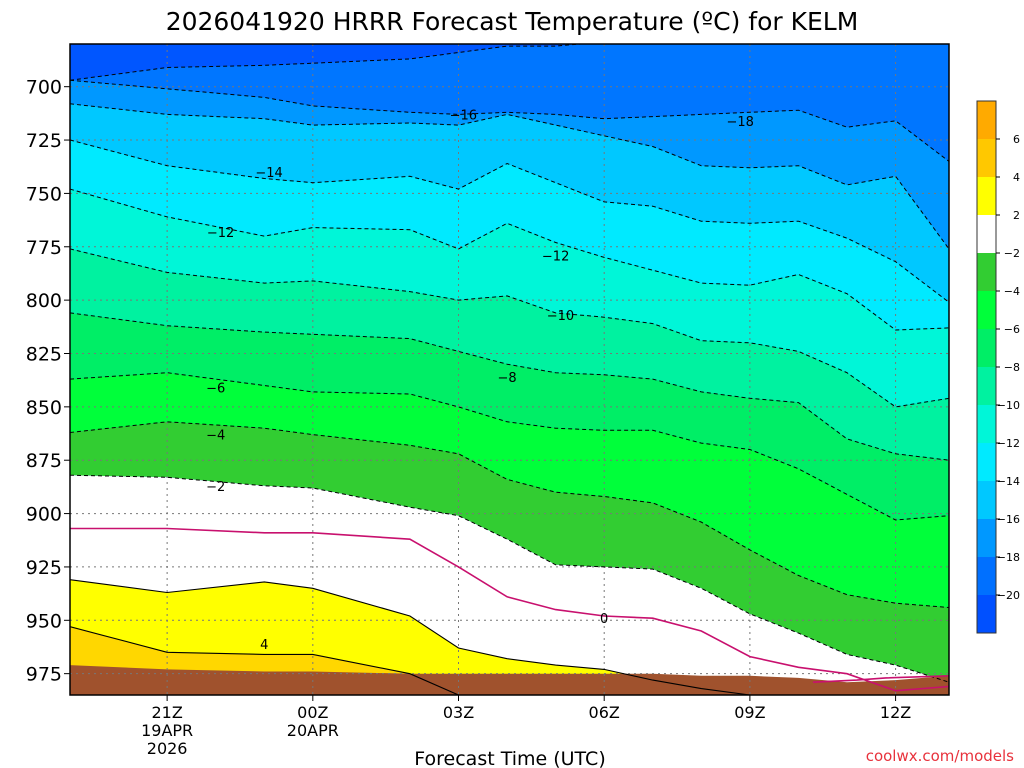  What do you see at coordinates (166, 712) in the screenshot?
I see `x-tick-label: 21Z` at bounding box center [166, 712].